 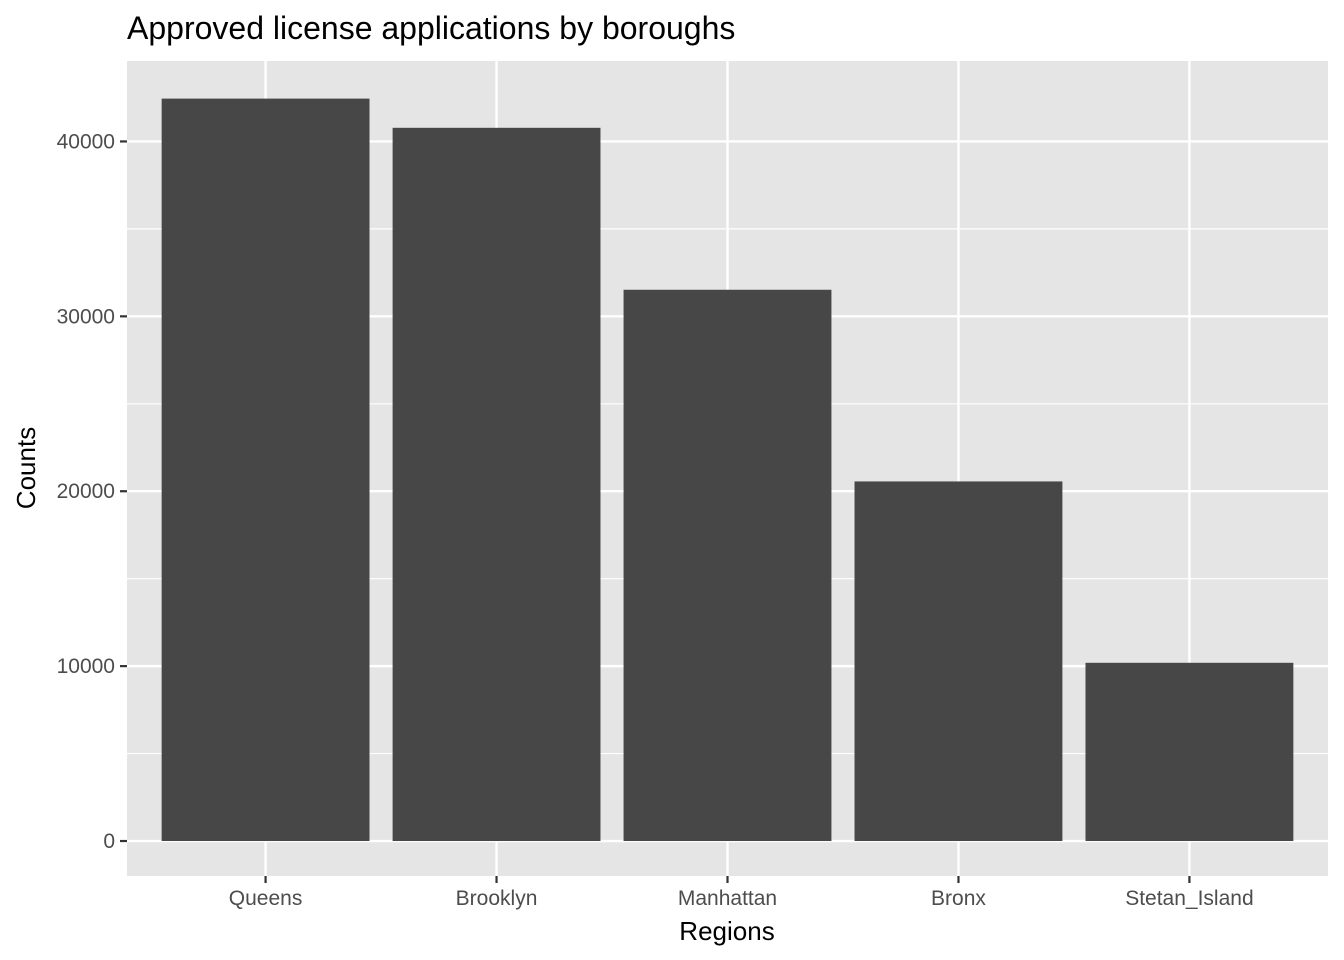 I want to click on y-axis: 0 10000 20000 30000 40000, so click(x=92, y=491).